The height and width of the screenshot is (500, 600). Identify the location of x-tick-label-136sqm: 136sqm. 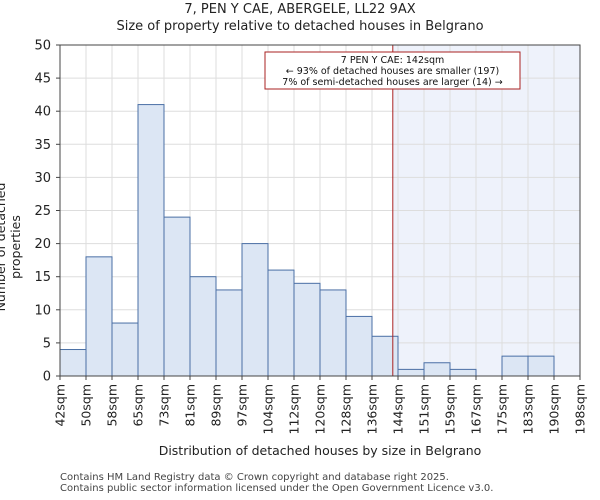
(372, 409).